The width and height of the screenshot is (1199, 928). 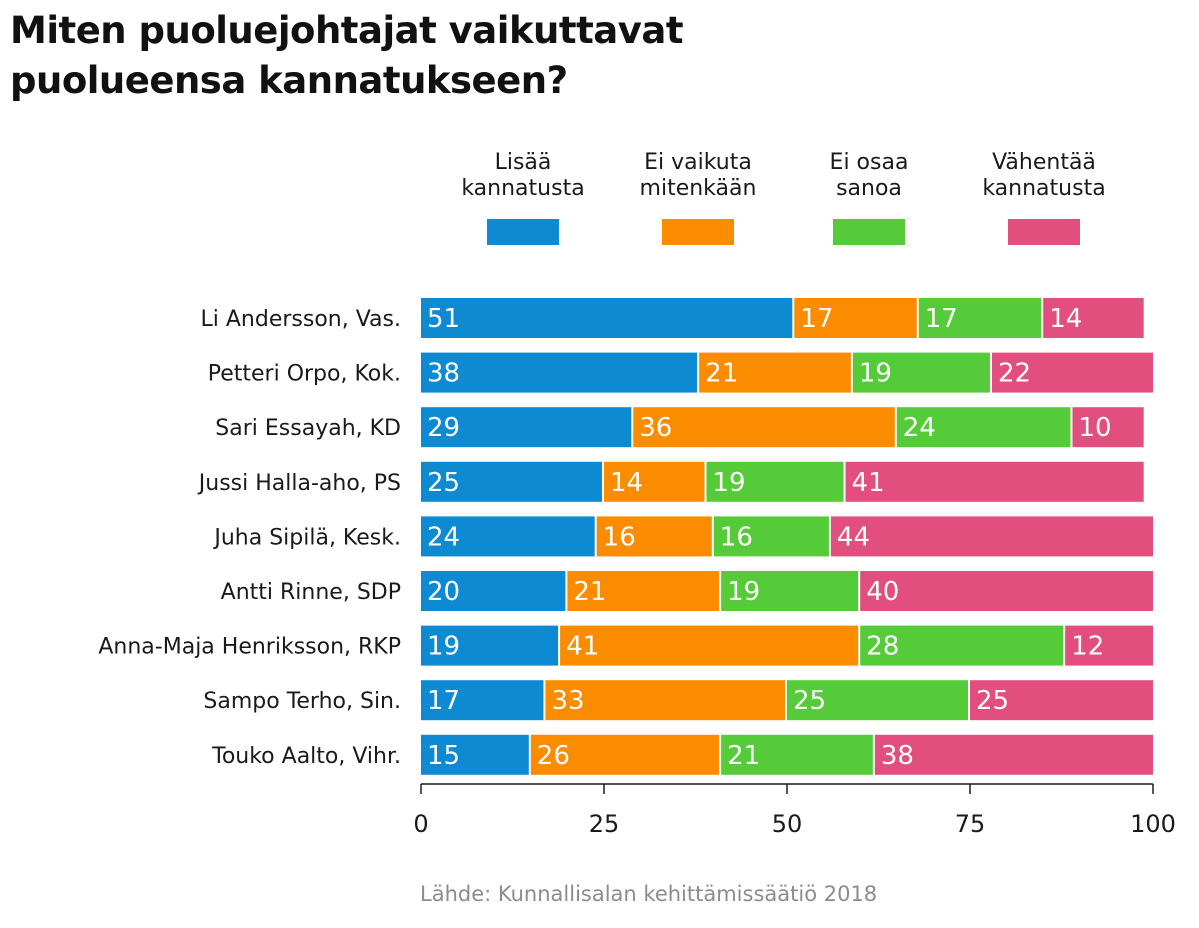 I want to click on bar-row-touko-aalto-vihr: Touko Aalto, Vihr. 15 26 21 38, so click(x=682, y=754).